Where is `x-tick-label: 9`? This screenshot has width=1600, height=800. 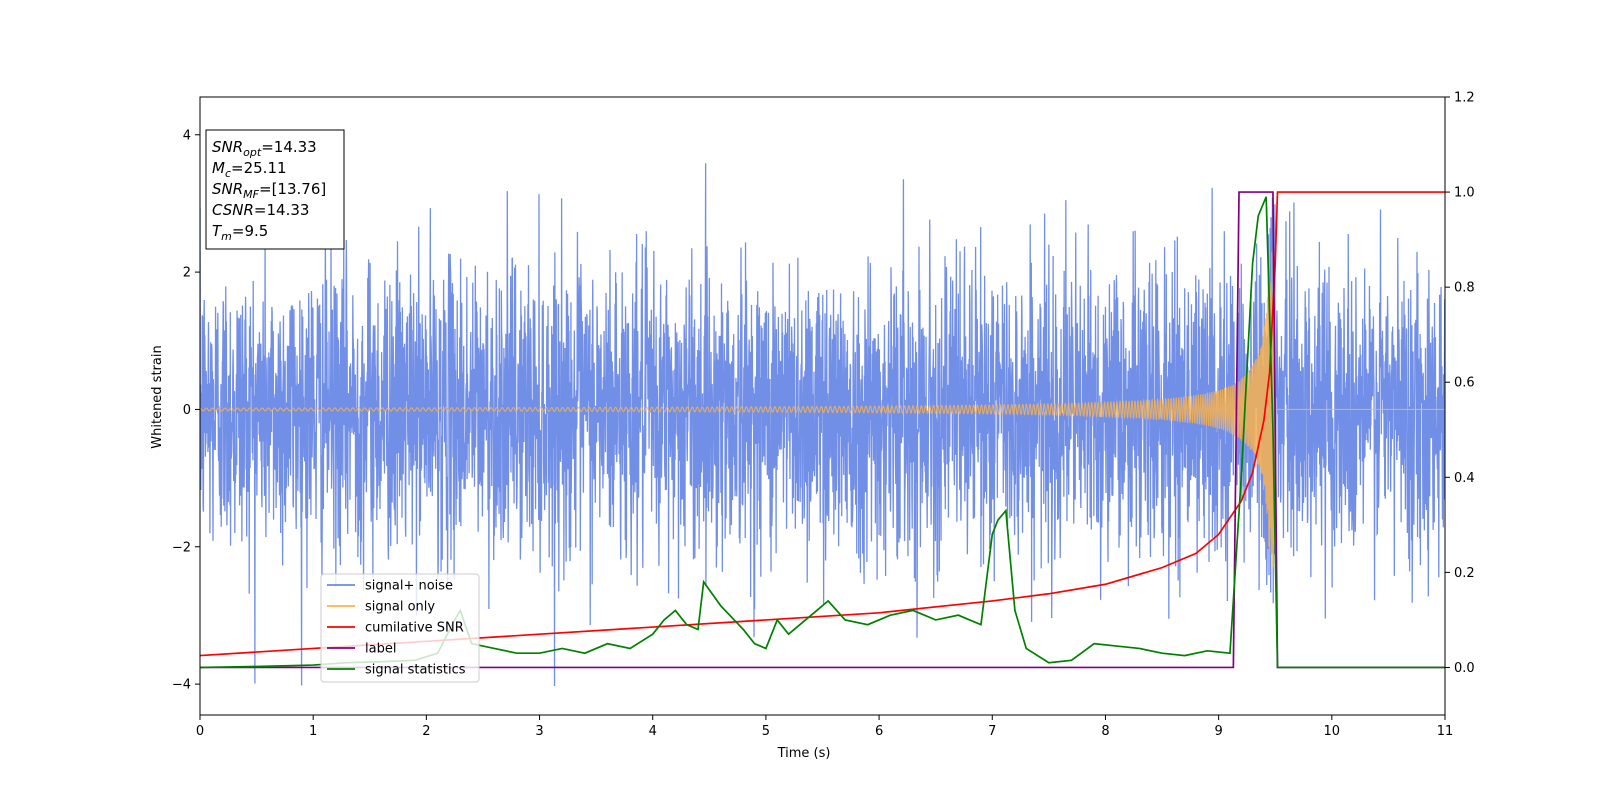 x-tick-label: 9 is located at coordinates (1218, 731).